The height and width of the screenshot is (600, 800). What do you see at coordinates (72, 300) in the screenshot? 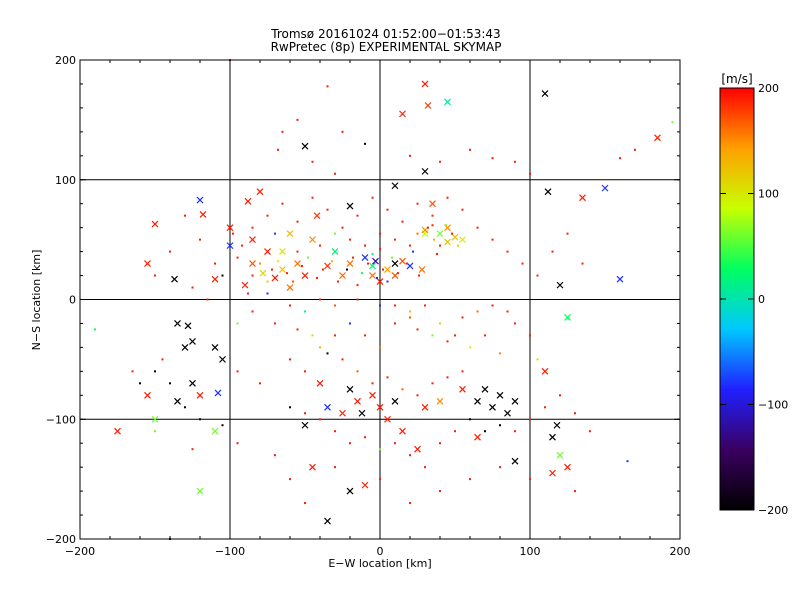
I see `y-tick-label: 0` at bounding box center [72, 300].